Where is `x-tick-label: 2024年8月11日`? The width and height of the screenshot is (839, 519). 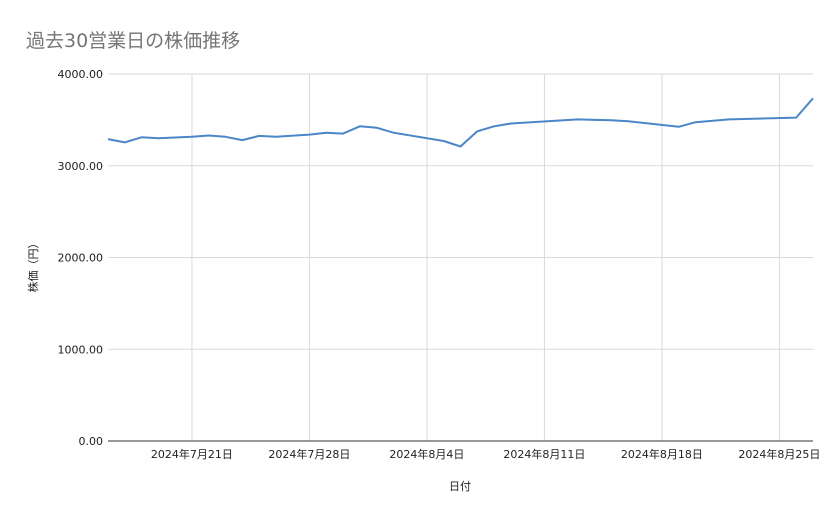 x-tick-label: 2024年8月11日 is located at coordinates (544, 454).